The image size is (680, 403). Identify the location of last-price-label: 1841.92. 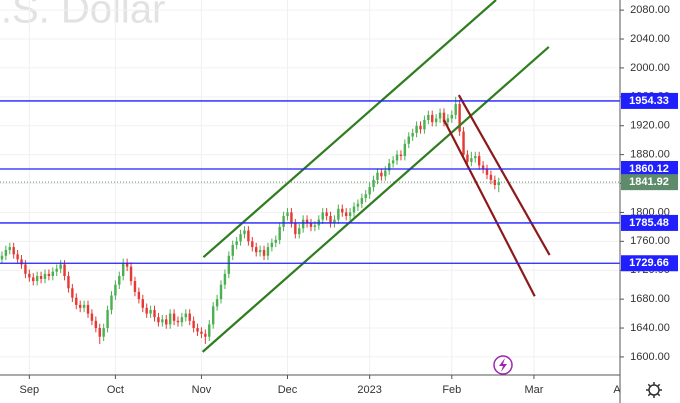
(649, 182).